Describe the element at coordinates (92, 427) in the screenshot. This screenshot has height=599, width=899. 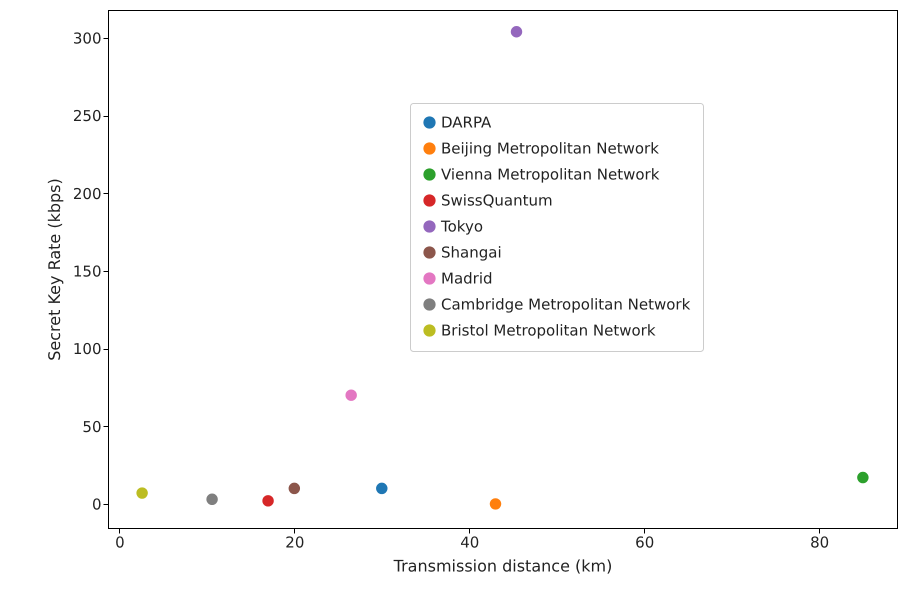
I see `y-tick-label: 50` at that location.